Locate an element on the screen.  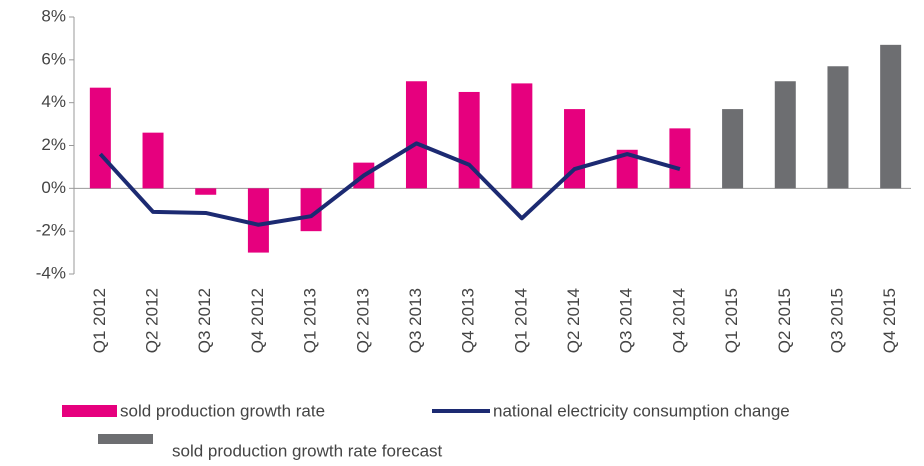
x-tick-label: Q3 2012 is located at coordinates (204, 320).